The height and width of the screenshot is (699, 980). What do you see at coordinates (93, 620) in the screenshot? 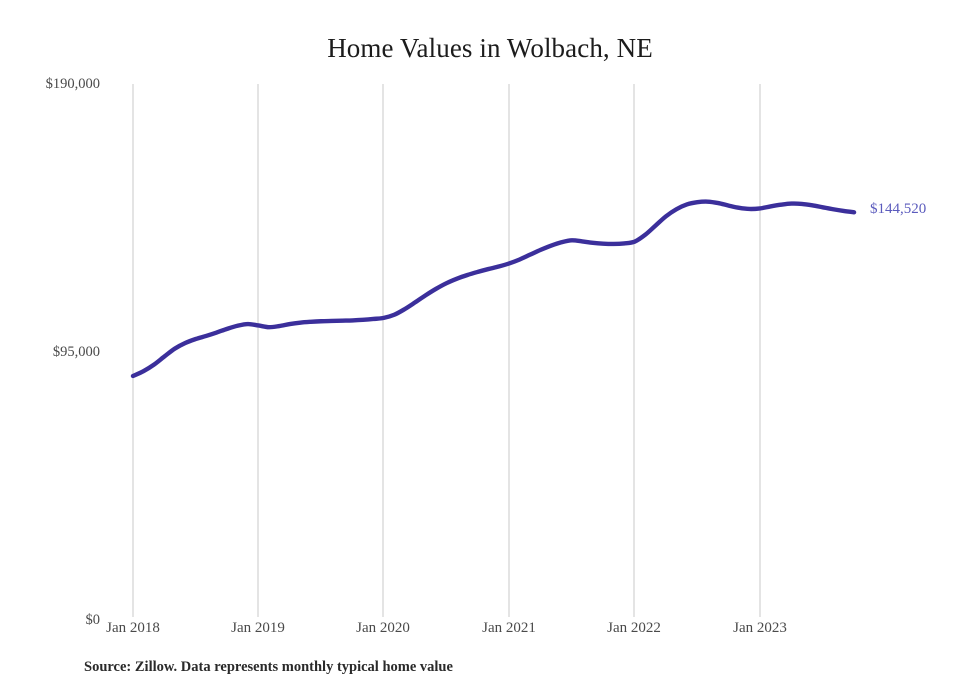
I see `y-axis-tick-0: $0` at bounding box center [93, 620].